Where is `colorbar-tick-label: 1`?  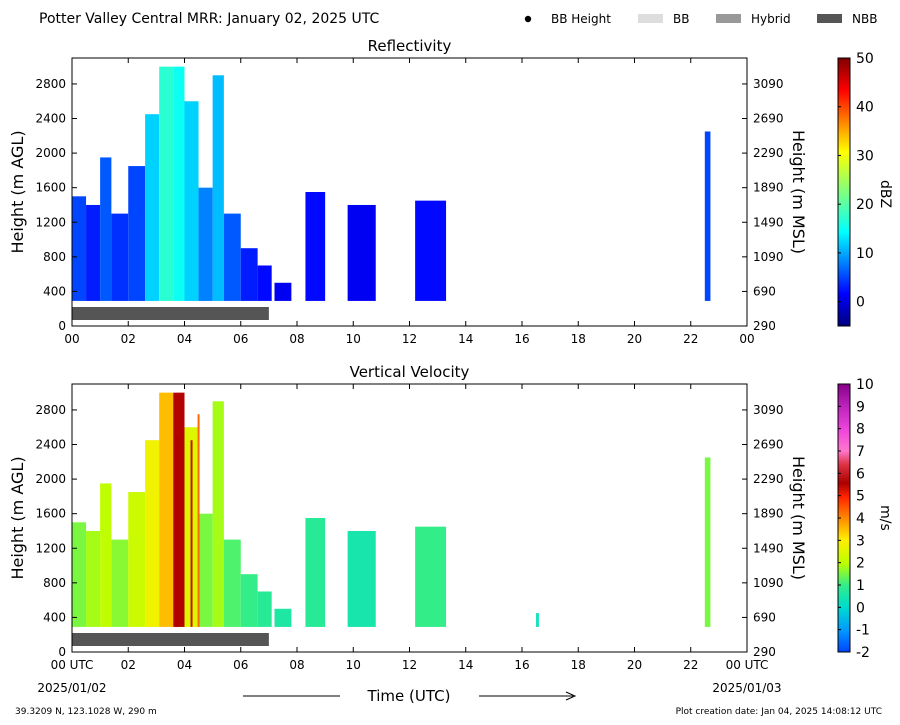
colorbar-tick-label: 1 is located at coordinates (860, 586).